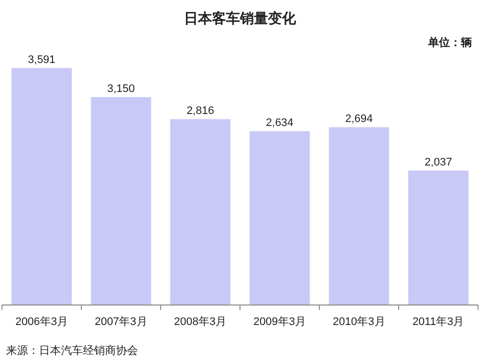 This screenshot has width=480, height=363. I want to click on data-label: 3,591, so click(42, 60).